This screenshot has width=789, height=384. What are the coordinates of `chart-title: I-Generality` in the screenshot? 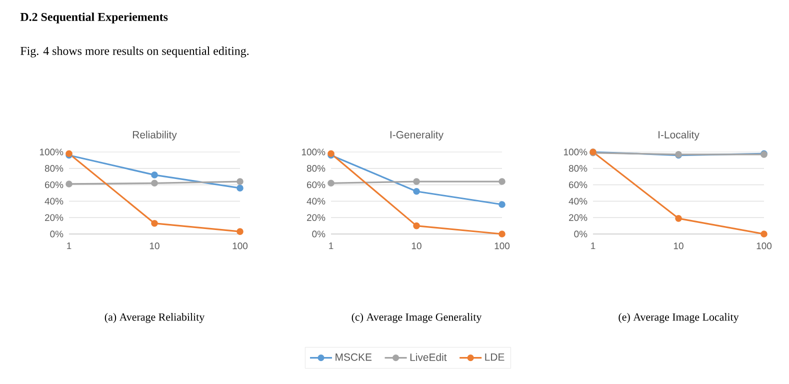 It's located at (417, 135).